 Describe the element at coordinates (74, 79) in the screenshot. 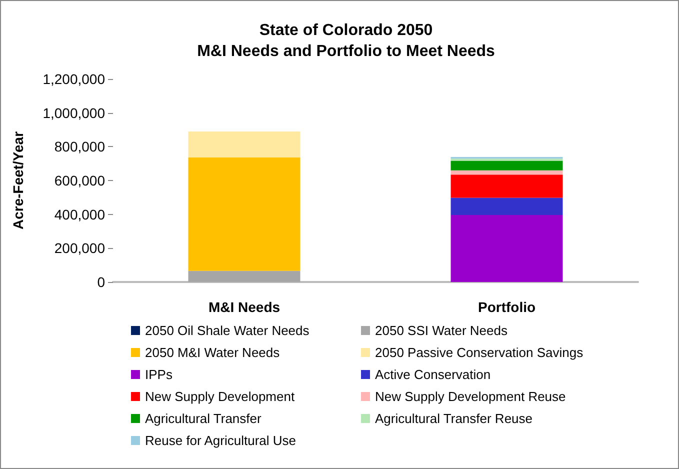

I see `y-tick-label: 1,200,000` at that location.